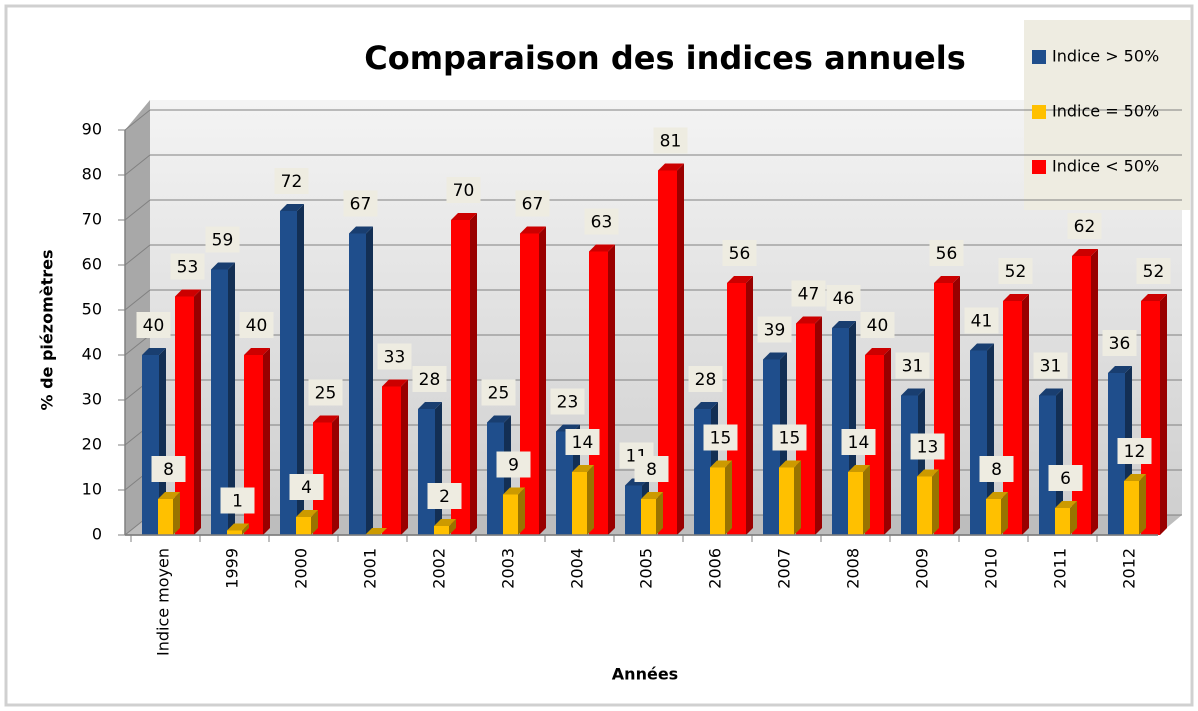 The image size is (1198, 711). What do you see at coordinates (92, 264) in the screenshot?
I see `y-tick-label: 60` at bounding box center [92, 264].